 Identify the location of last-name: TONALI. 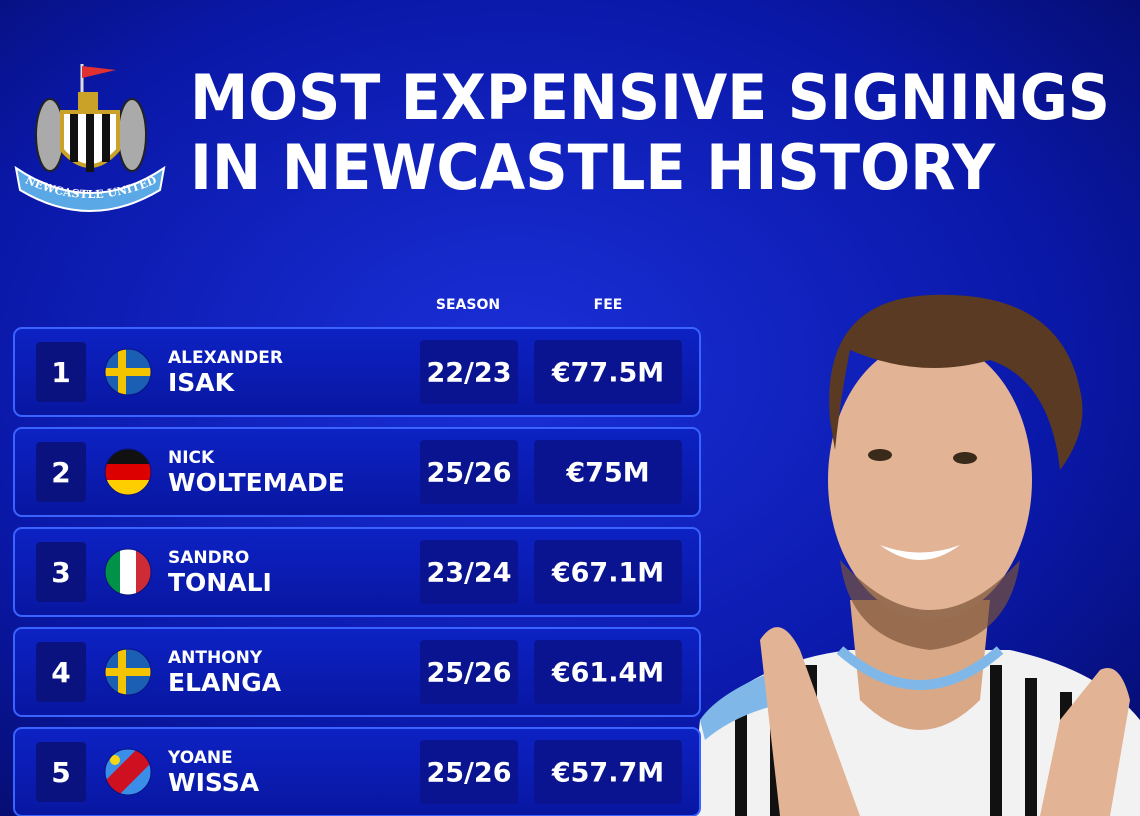
(220, 582).